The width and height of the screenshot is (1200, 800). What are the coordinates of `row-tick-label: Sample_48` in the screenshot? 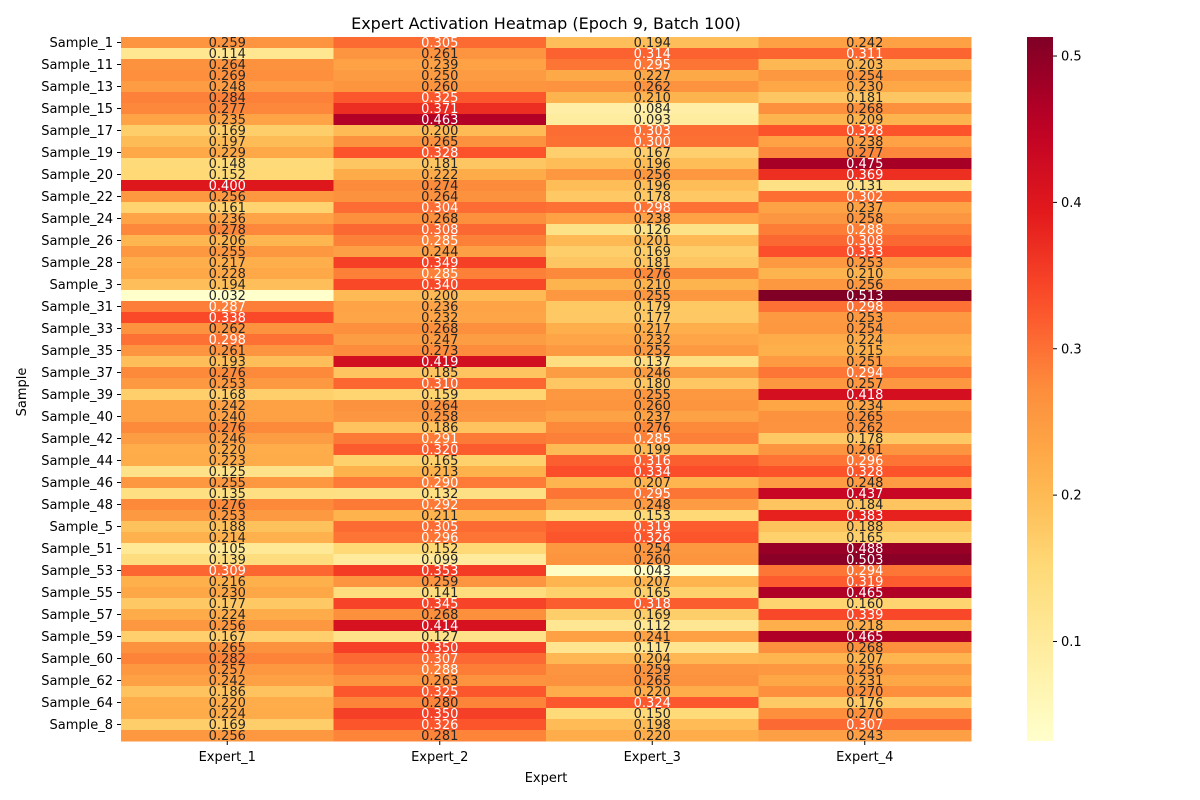 It's located at (77, 505).